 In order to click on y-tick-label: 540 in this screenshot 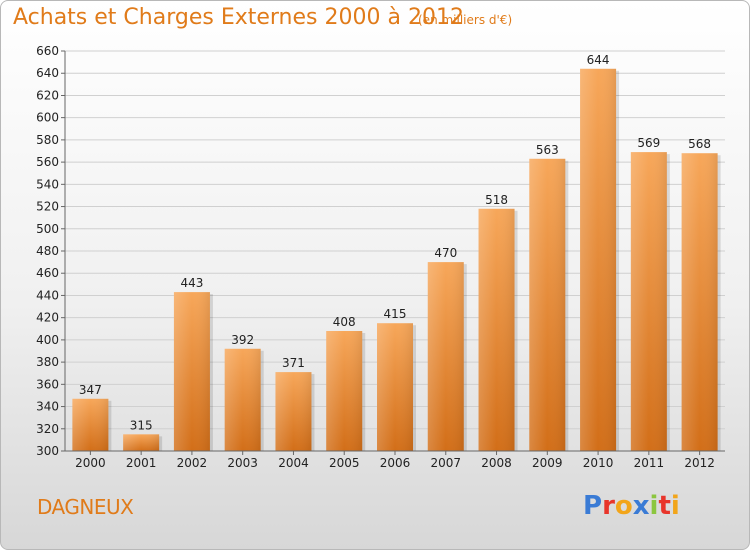, I will do `click(47, 184)`.